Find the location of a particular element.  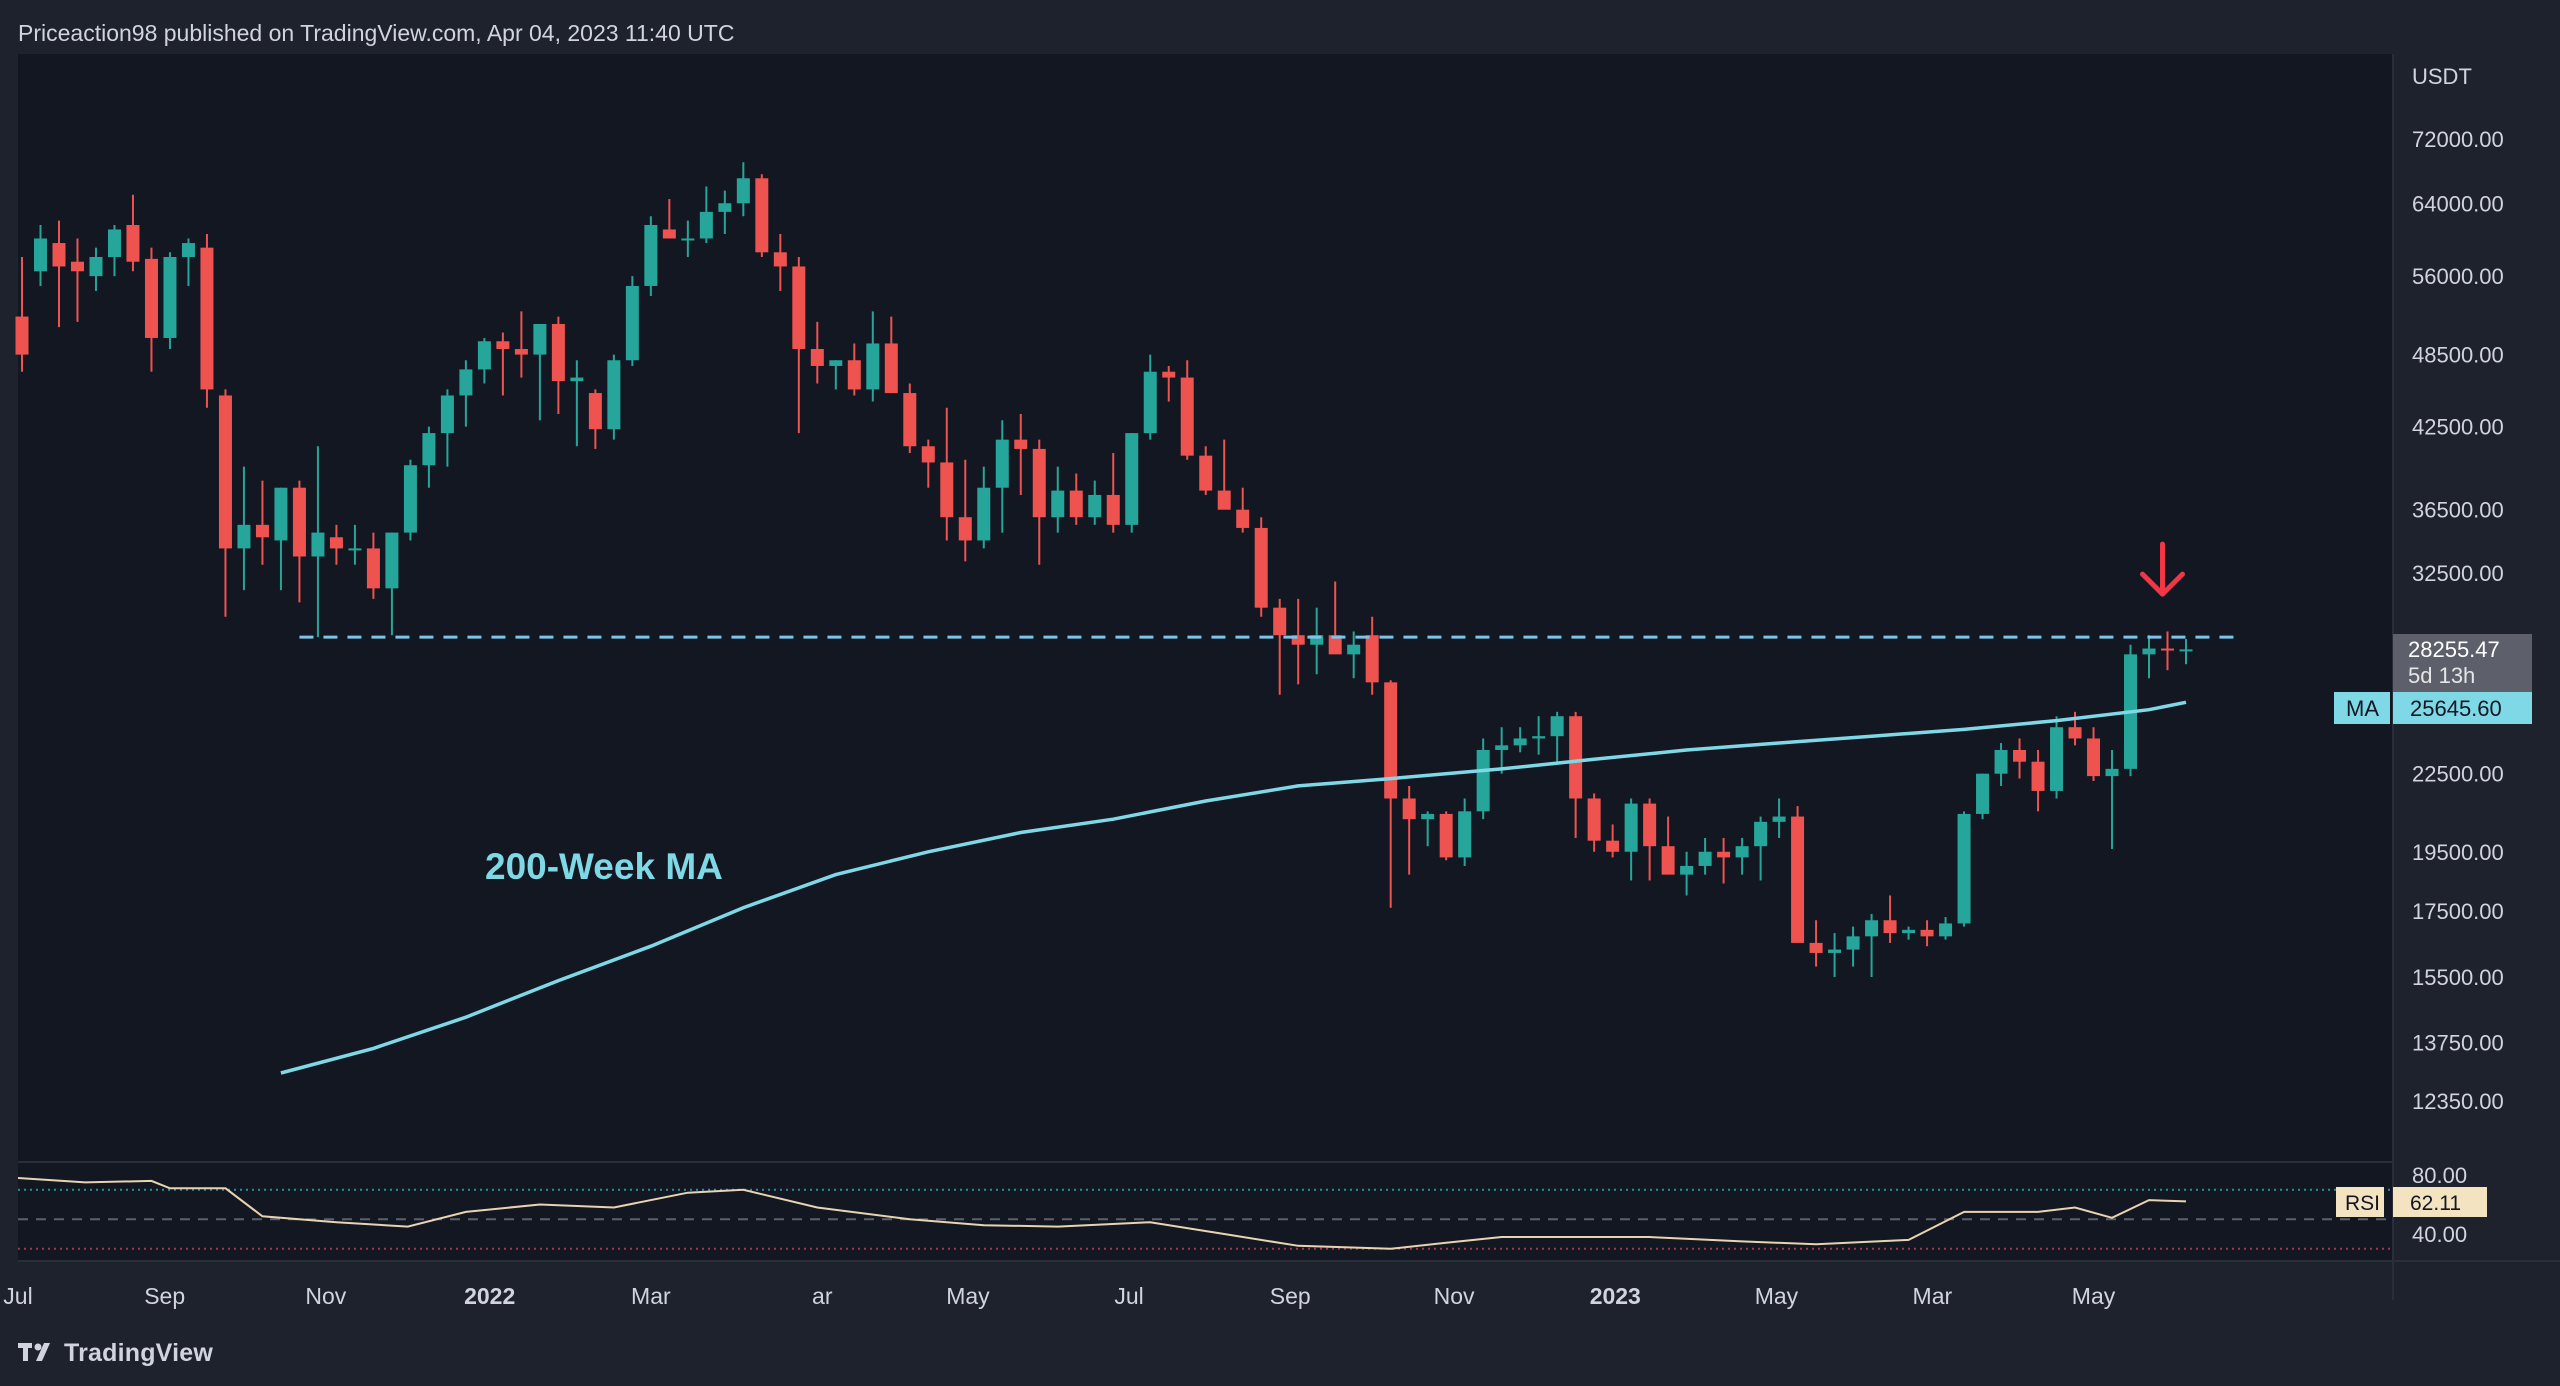

tradingview-brand: TradingView is located at coordinates (139, 1352).